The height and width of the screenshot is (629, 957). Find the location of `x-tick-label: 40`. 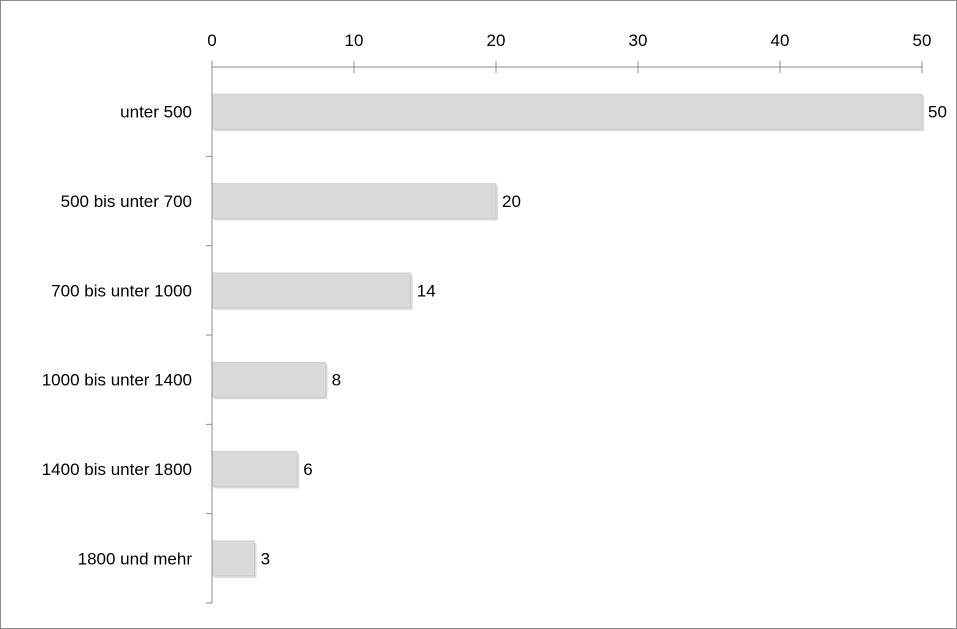

x-tick-label: 40 is located at coordinates (780, 40).